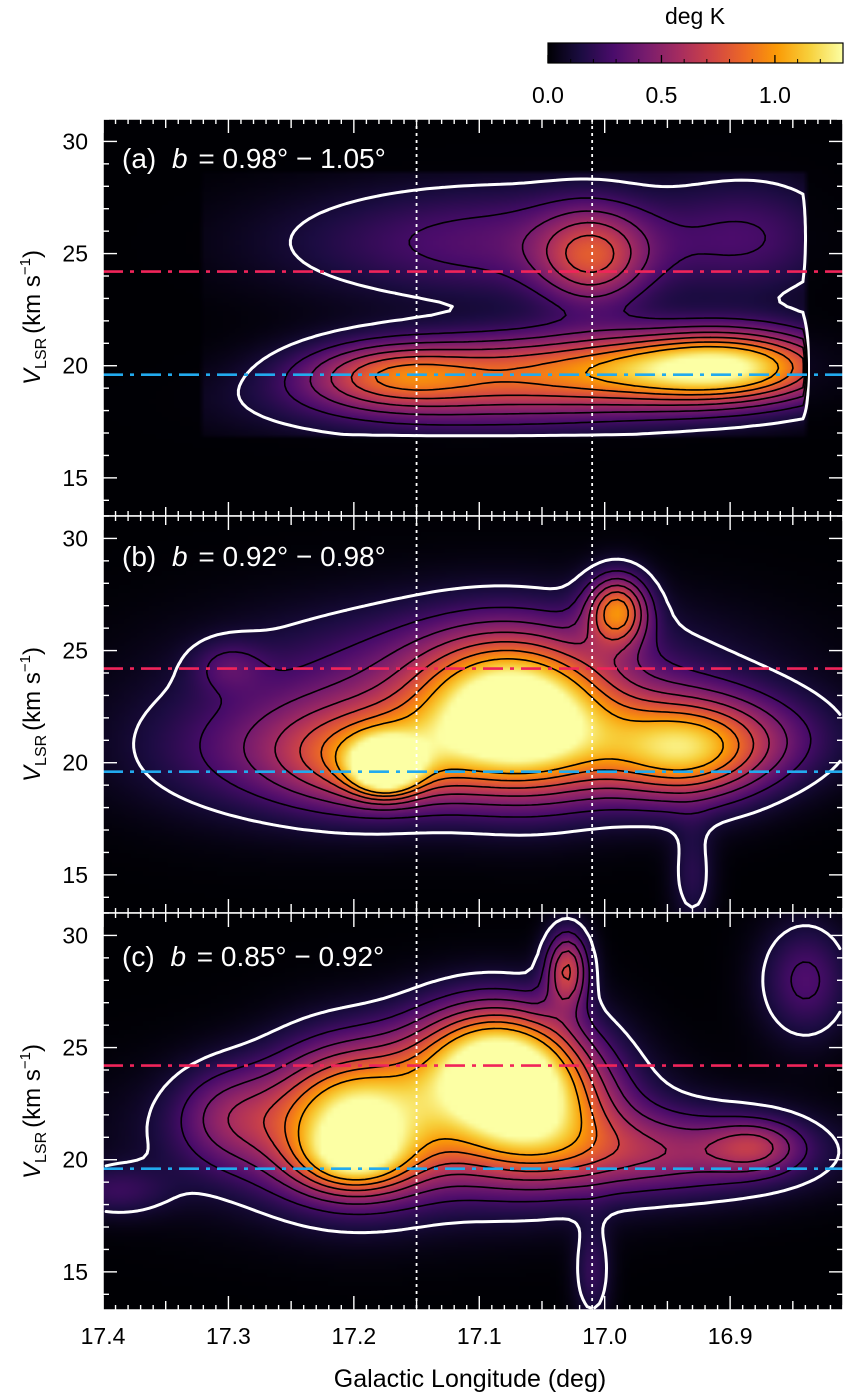 This screenshot has width=844, height=1399. Describe the element at coordinates (52, 1103) in the screenshot. I see `panel-c-ylabels: 15 20 25 30 VLSR(km s−1)` at that location.